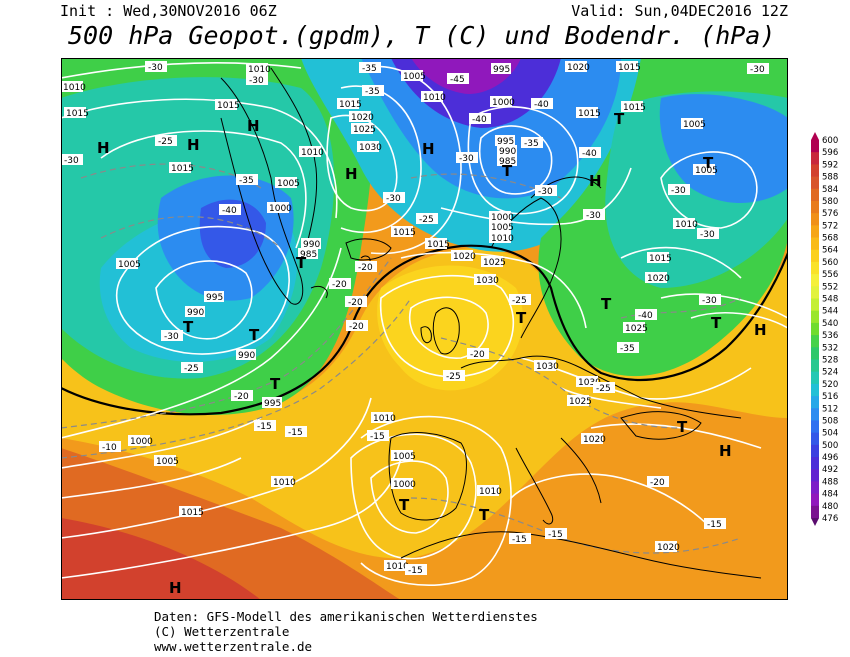  Describe the element at coordinates (830, 324) in the screenshot. I see `legend-level-label: 540` at that location.